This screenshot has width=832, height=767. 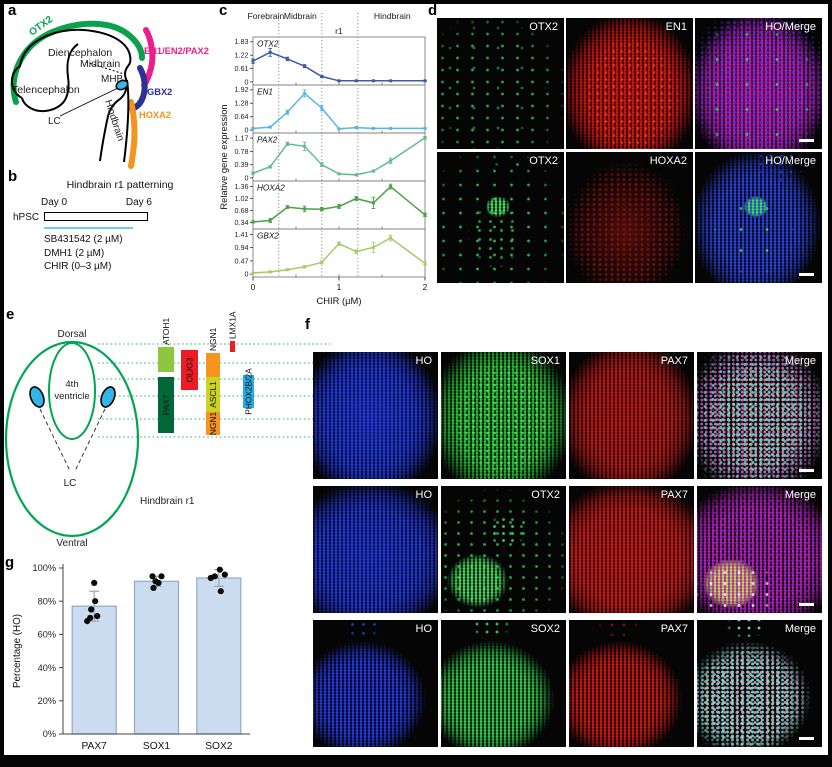 What do you see at coordinates (242, 151) in the screenshot?
I see `y-tick-label: 0.78` at bounding box center [242, 151].